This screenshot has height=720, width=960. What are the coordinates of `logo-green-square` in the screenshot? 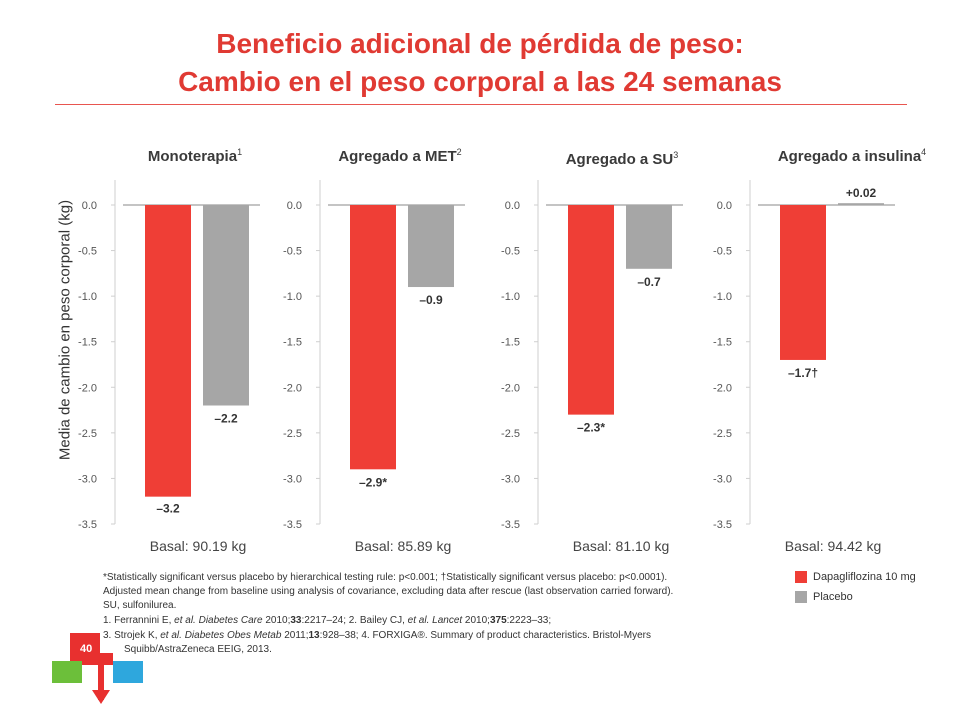 It's located at (67, 672).